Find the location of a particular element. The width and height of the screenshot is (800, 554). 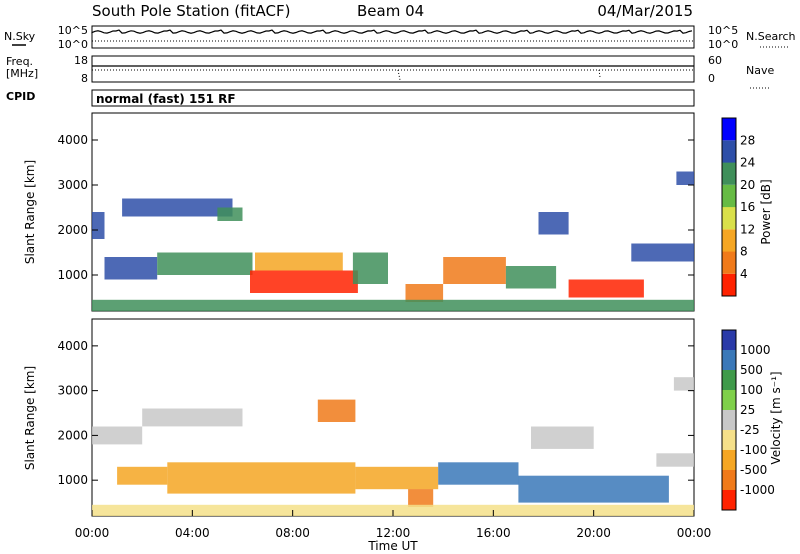

nsearch-label: N.Search is located at coordinates (771, 36).